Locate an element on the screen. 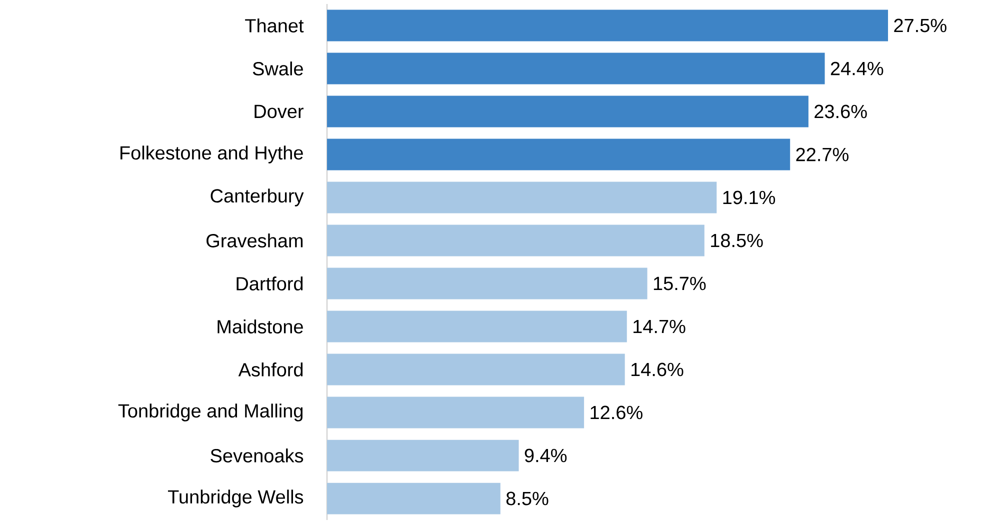 Image resolution: width=981 pixels, height=523 pixels. data-label: 8.5% is located at coordinates (527, 499).